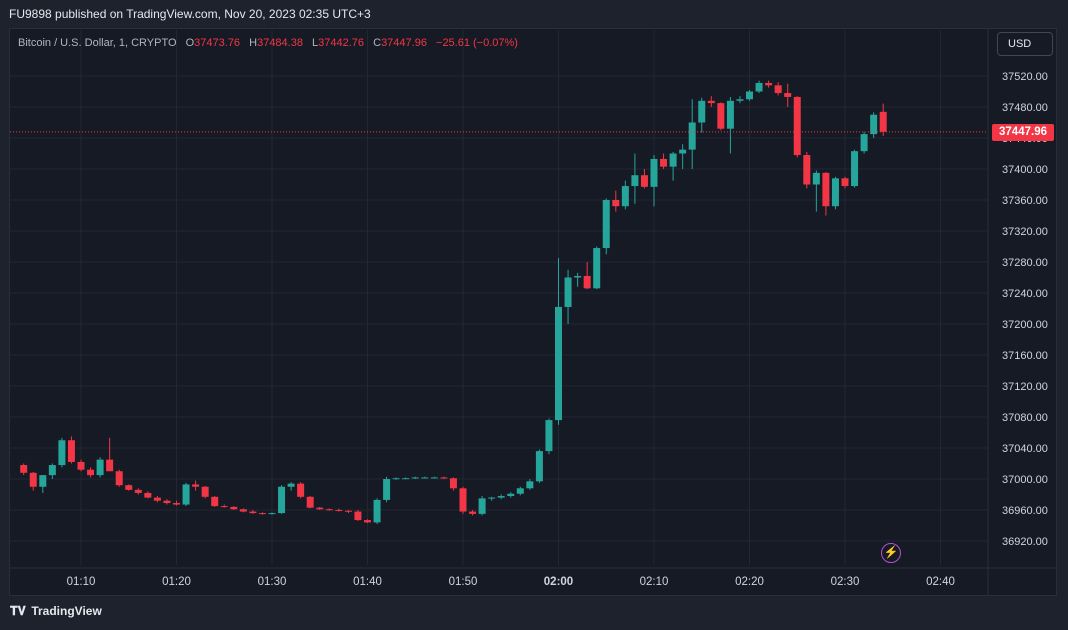 This screenshot has width=1068, height=630. What do you see at coordinates (845, 582) in the screenshot?
I see `time-tick-label: 02:30` at bounding box center [845, 582].